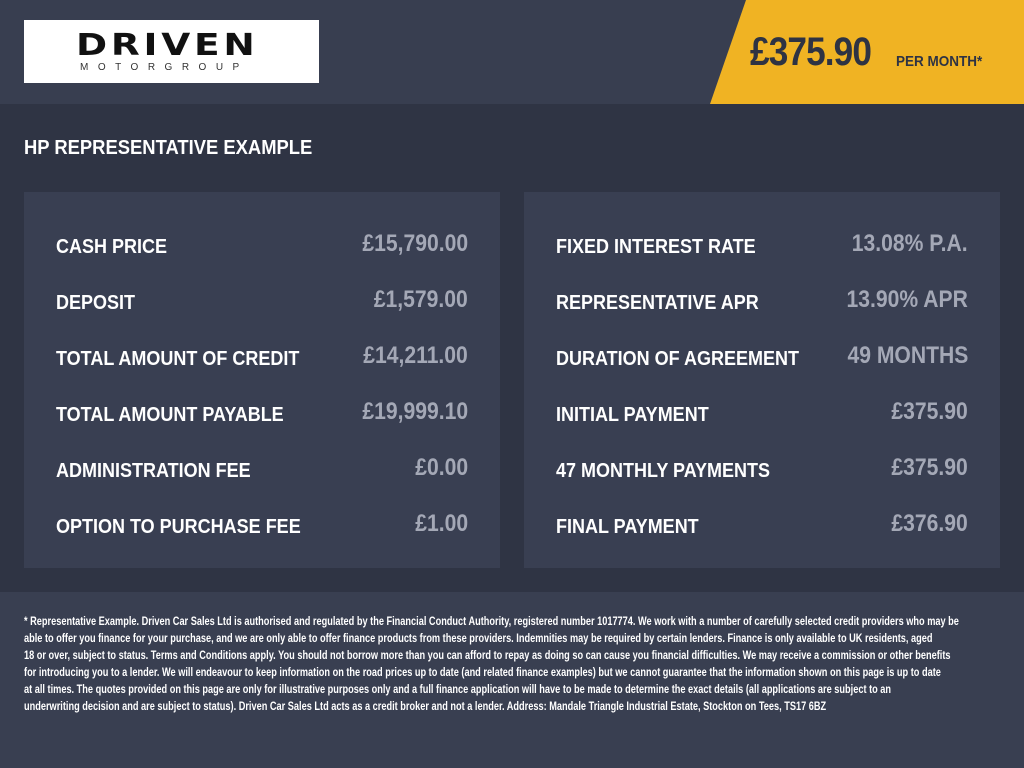  What do you see at coordinates (262, 469) in the screenshot?
I see `finance-row: ADMINISTRATION FEE £0.00` at bounding box center [262, 469].